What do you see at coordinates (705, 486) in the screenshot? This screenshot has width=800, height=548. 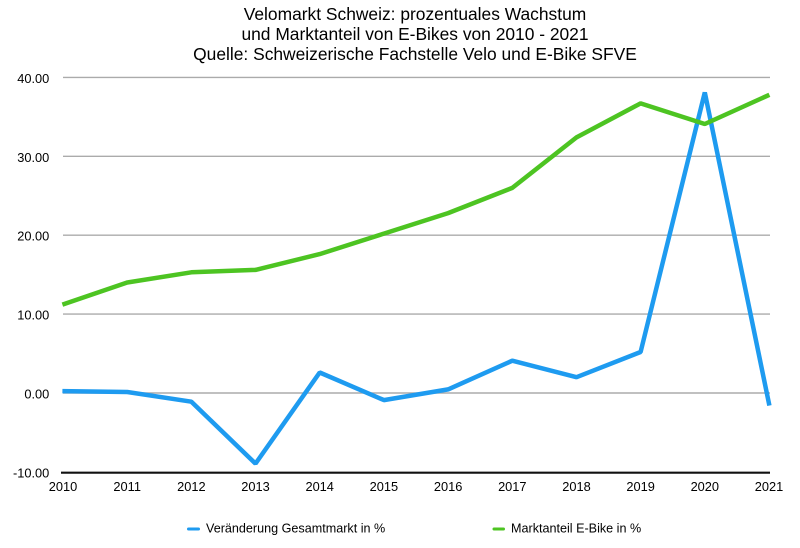 I see `svg-text: 2020` at bounding box center [705, 486].